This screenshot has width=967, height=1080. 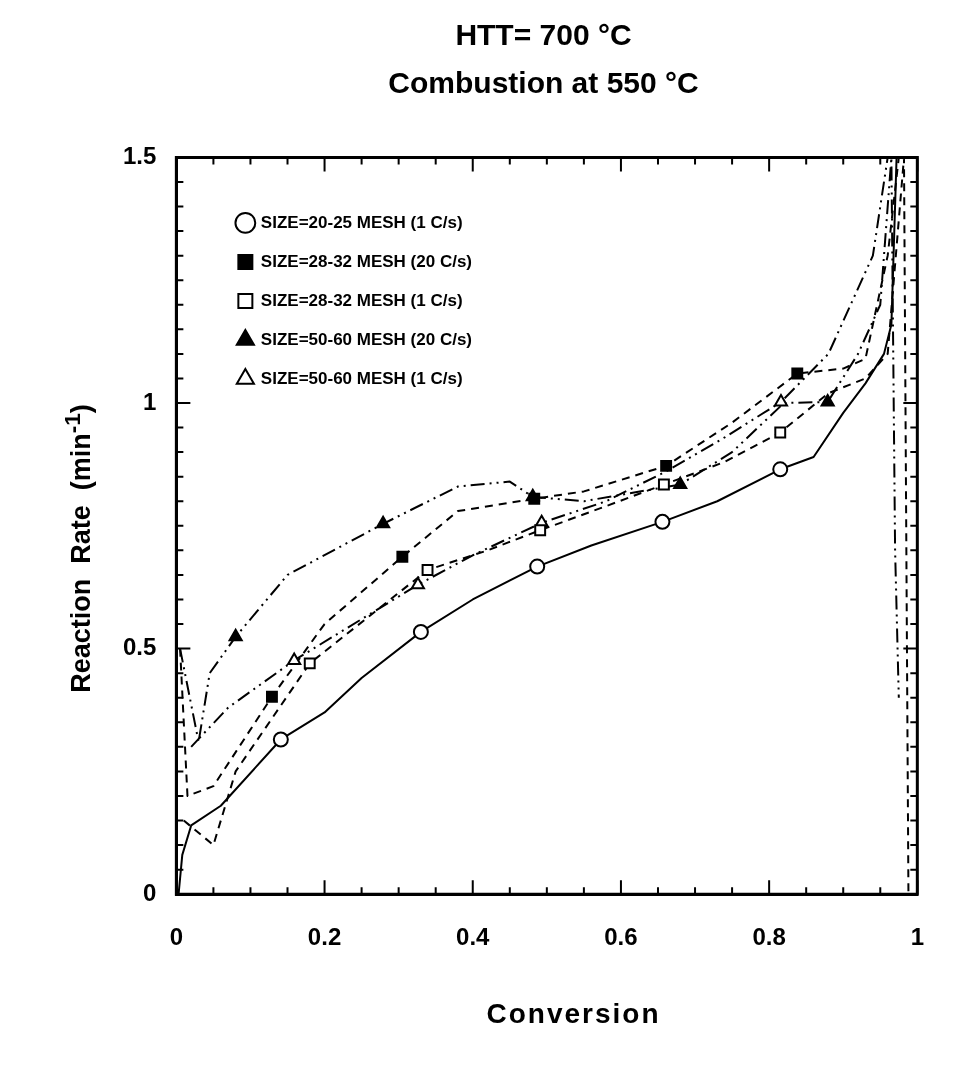 What do you see at coordinates (473, 937) in the screenshot?
I see `x-tick-label: 0.4` at bounding box center [473, 937].